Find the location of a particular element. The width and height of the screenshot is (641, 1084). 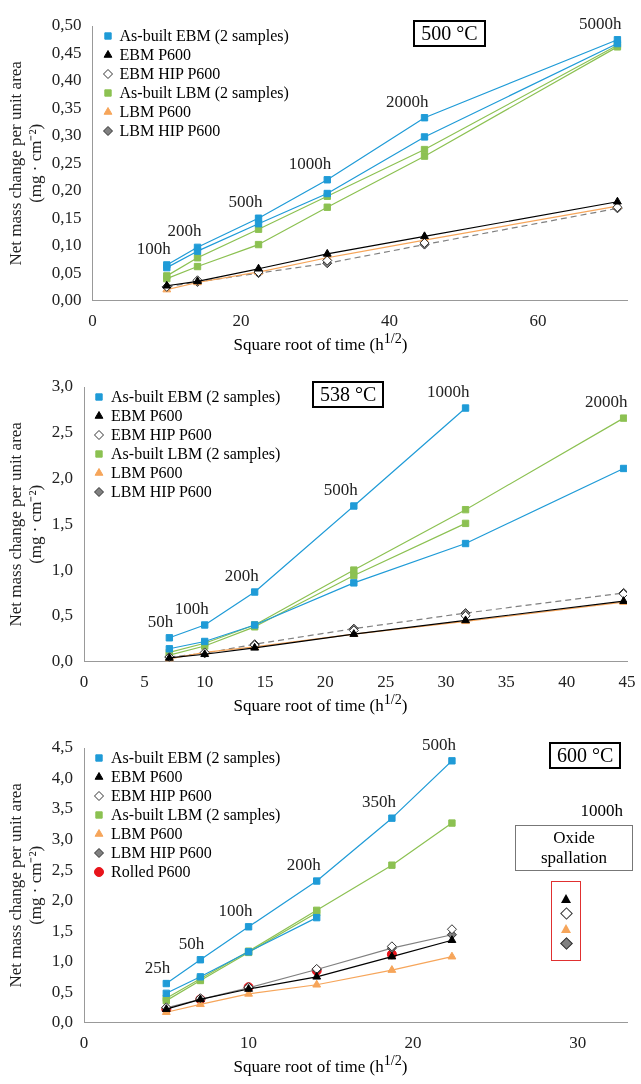

annotation: 5000h is located at coordinates (600, 23).